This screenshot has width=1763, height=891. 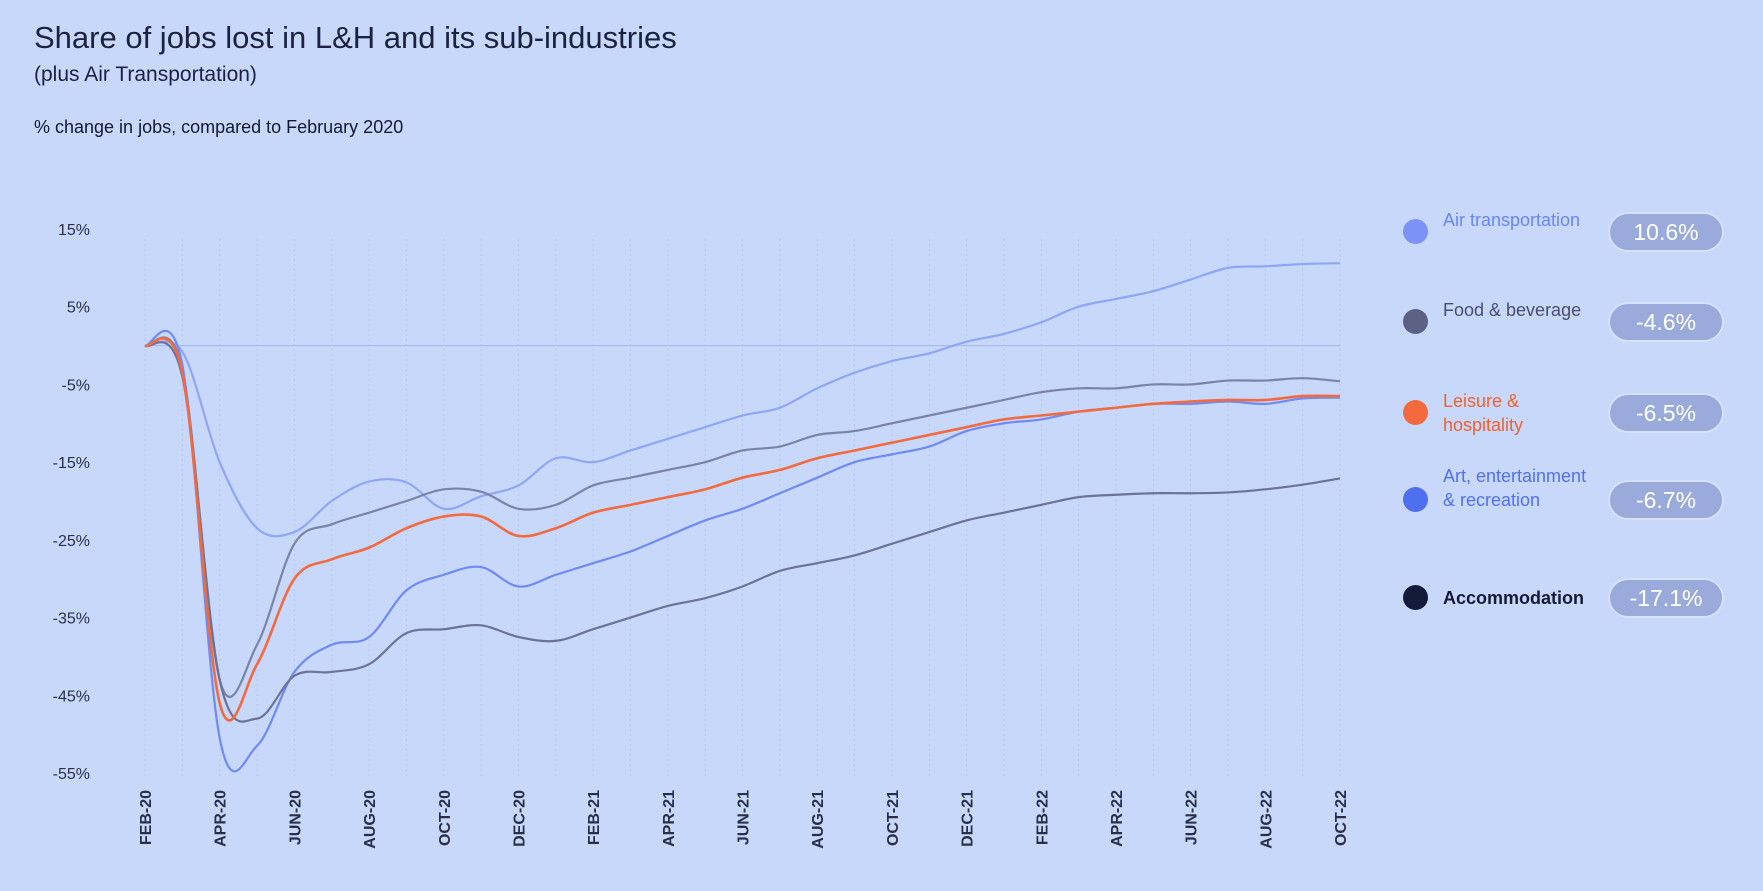 What do you see at coordinates (76, 385) in the screenshot?
I see `y-tick-label: -5%` at bounding box center [76, 385].